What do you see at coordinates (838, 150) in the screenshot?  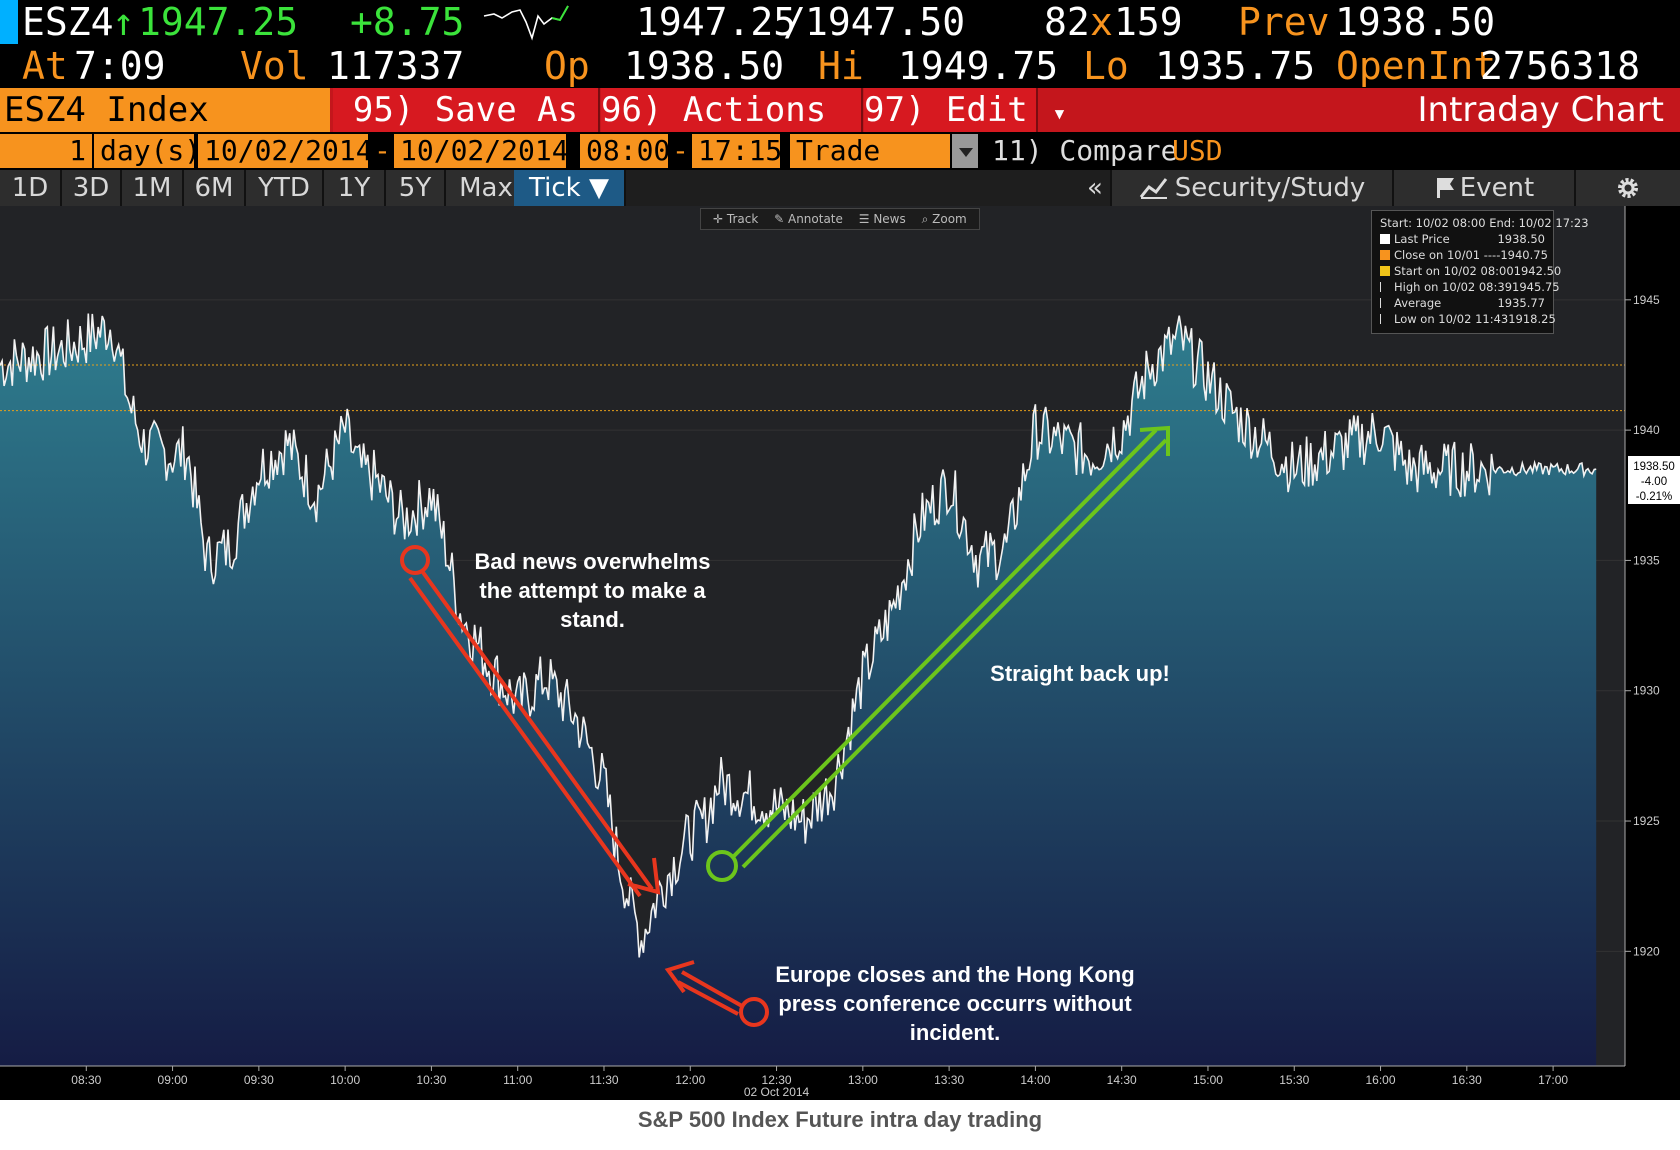 I see `mode-value: Trade` at bounding box center [838, 150].